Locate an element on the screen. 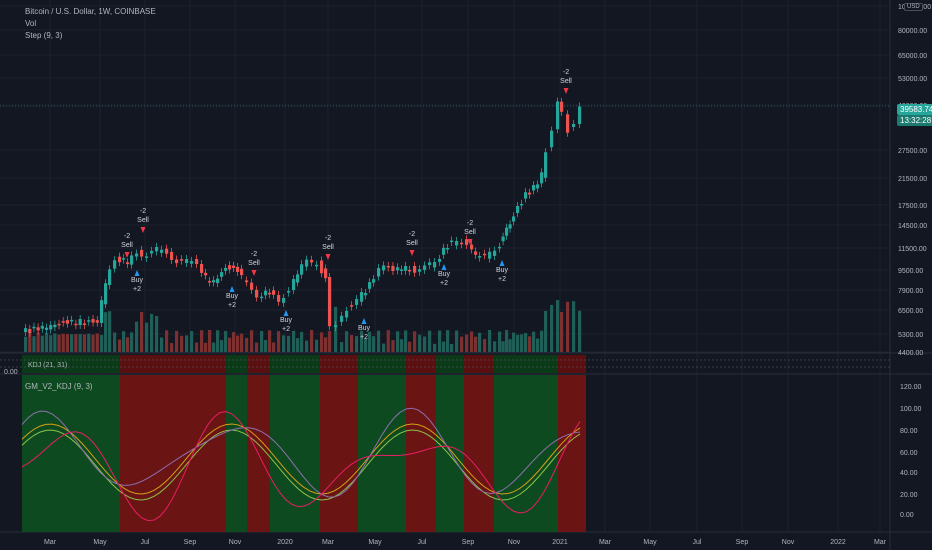 This screenshot has height=550, width=932. vol-legend: Vol is located at coordinates (31, 23).